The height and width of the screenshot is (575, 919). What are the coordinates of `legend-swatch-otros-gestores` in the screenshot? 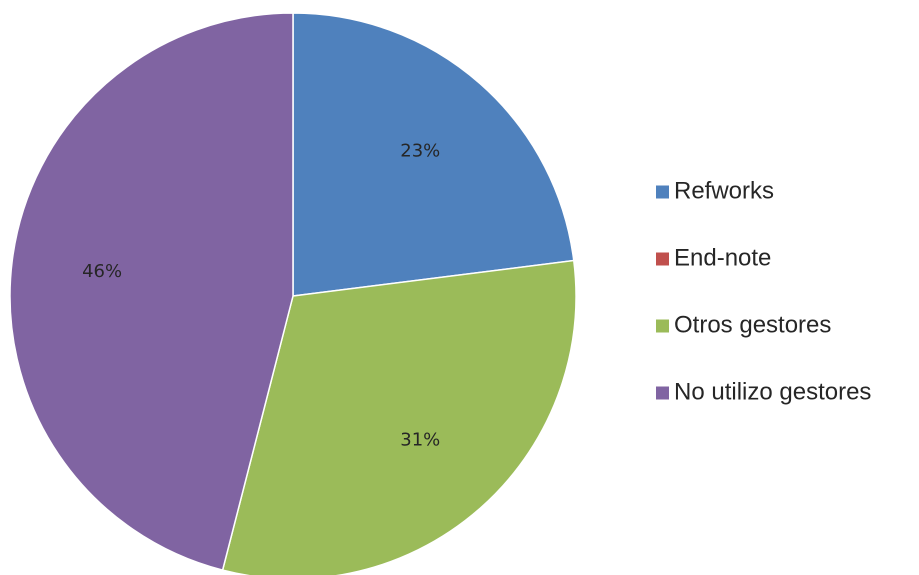 It's located at (662, 326).